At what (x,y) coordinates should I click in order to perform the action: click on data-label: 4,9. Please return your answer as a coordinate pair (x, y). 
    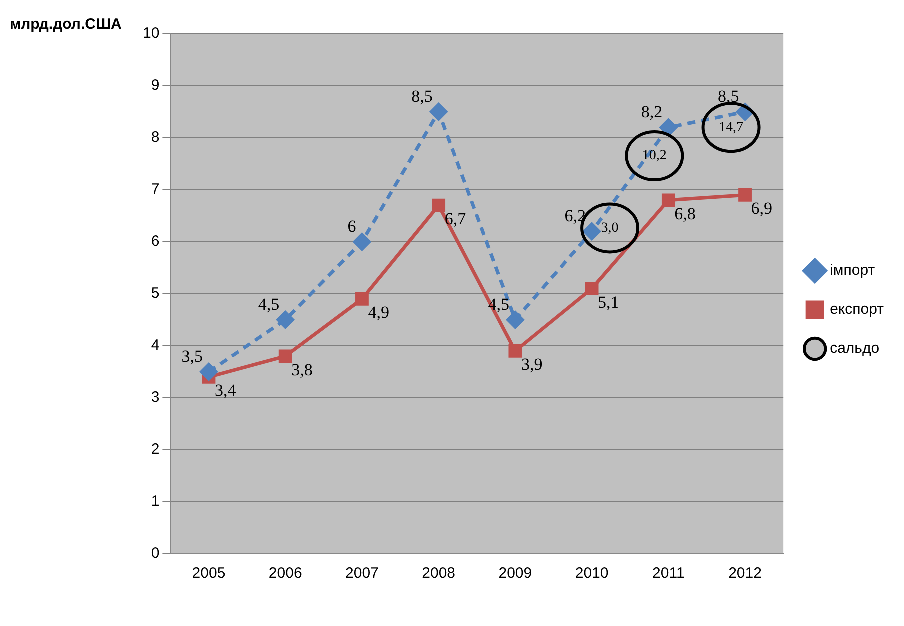
    Looking at the image, I should click on (379, 312).